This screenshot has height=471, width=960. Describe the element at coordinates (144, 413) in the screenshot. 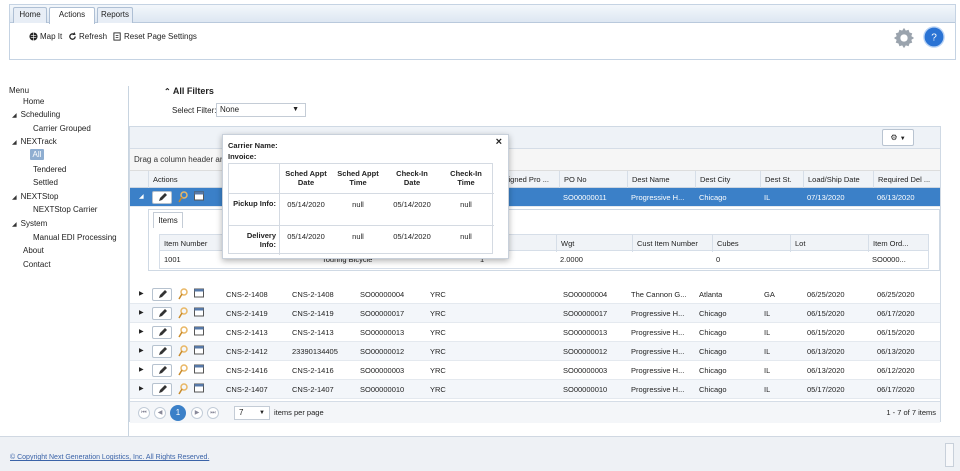

I see `first-page-icon: ⏮` at that location.